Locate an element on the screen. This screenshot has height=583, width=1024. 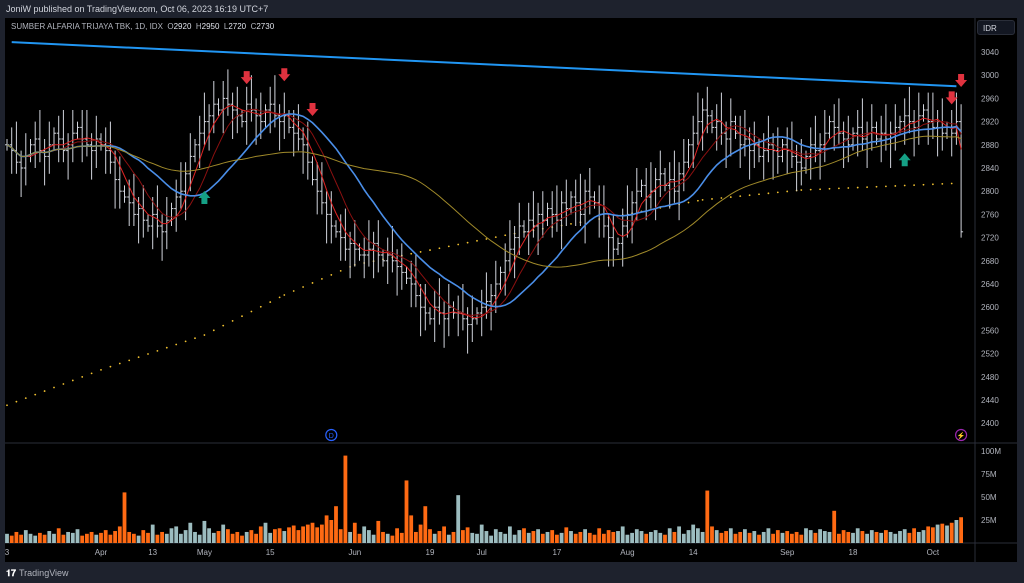
volume-tick-label: 50M is located at coordinates (989, 497).